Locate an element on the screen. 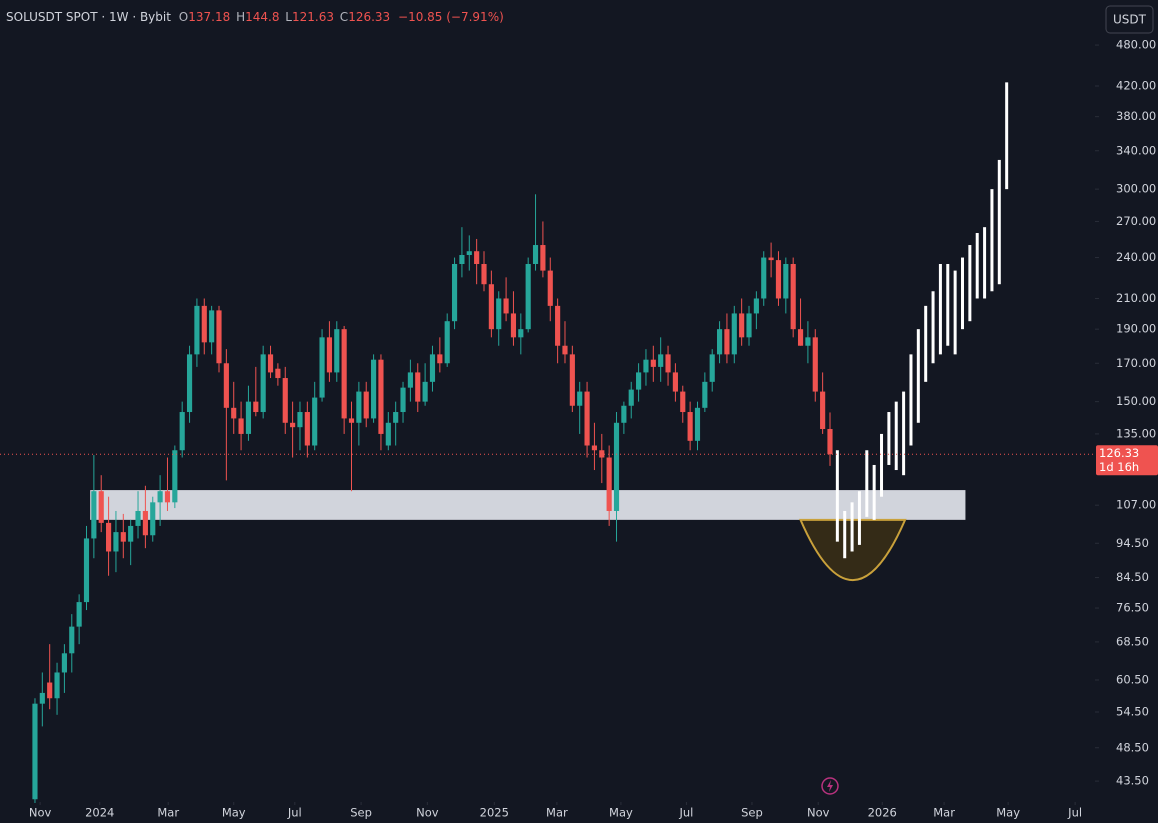 The height and width of the screenshot is (823, 1158). y-tick-label: 480.00 is located at coordinates (1136, 45).